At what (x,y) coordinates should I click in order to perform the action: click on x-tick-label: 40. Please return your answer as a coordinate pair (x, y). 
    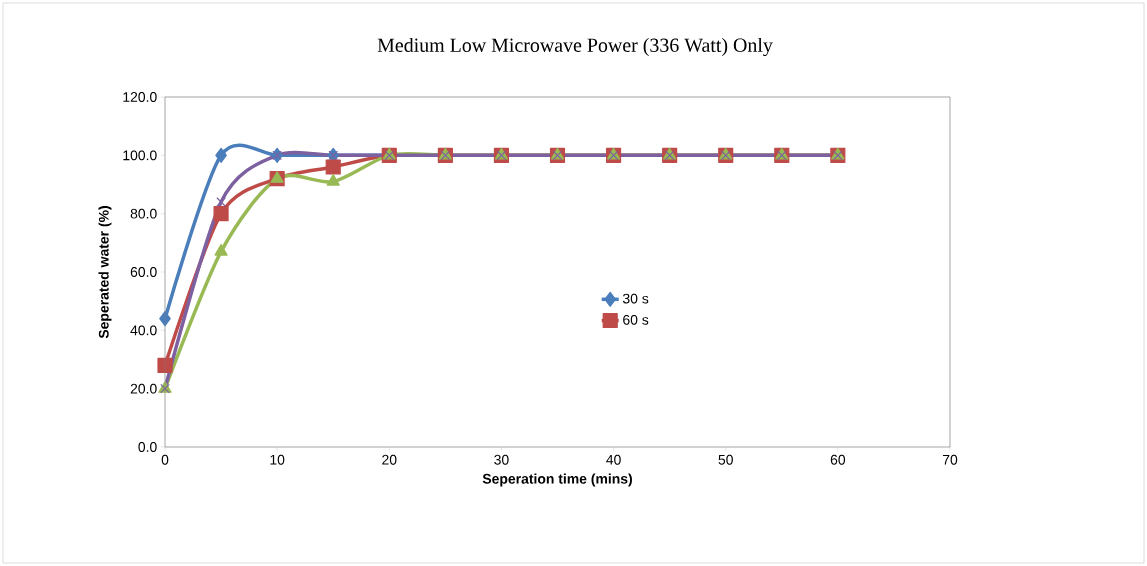
    Looking at the image, I should click on (613, 459).